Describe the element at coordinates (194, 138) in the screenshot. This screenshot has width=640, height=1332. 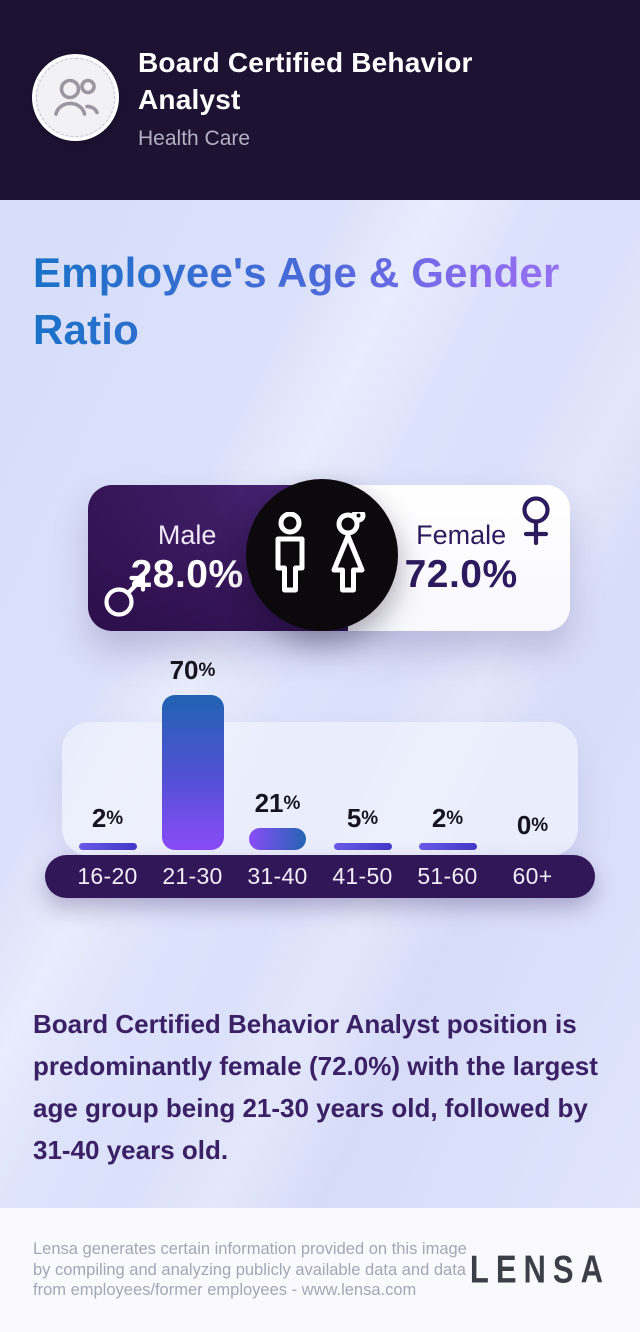
I see `industry-label: Health Care` at that location.